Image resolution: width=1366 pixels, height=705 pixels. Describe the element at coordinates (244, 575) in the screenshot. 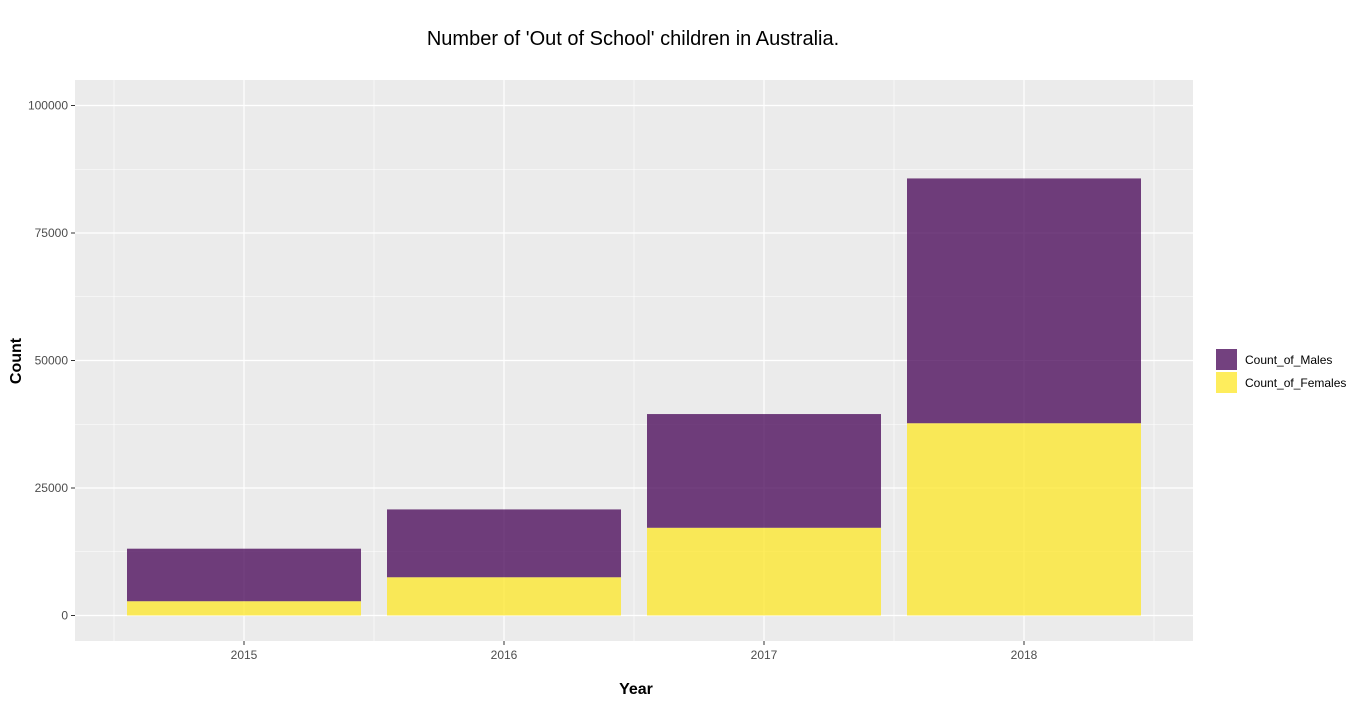

I see `bar-count-of-males-2015` at that location.